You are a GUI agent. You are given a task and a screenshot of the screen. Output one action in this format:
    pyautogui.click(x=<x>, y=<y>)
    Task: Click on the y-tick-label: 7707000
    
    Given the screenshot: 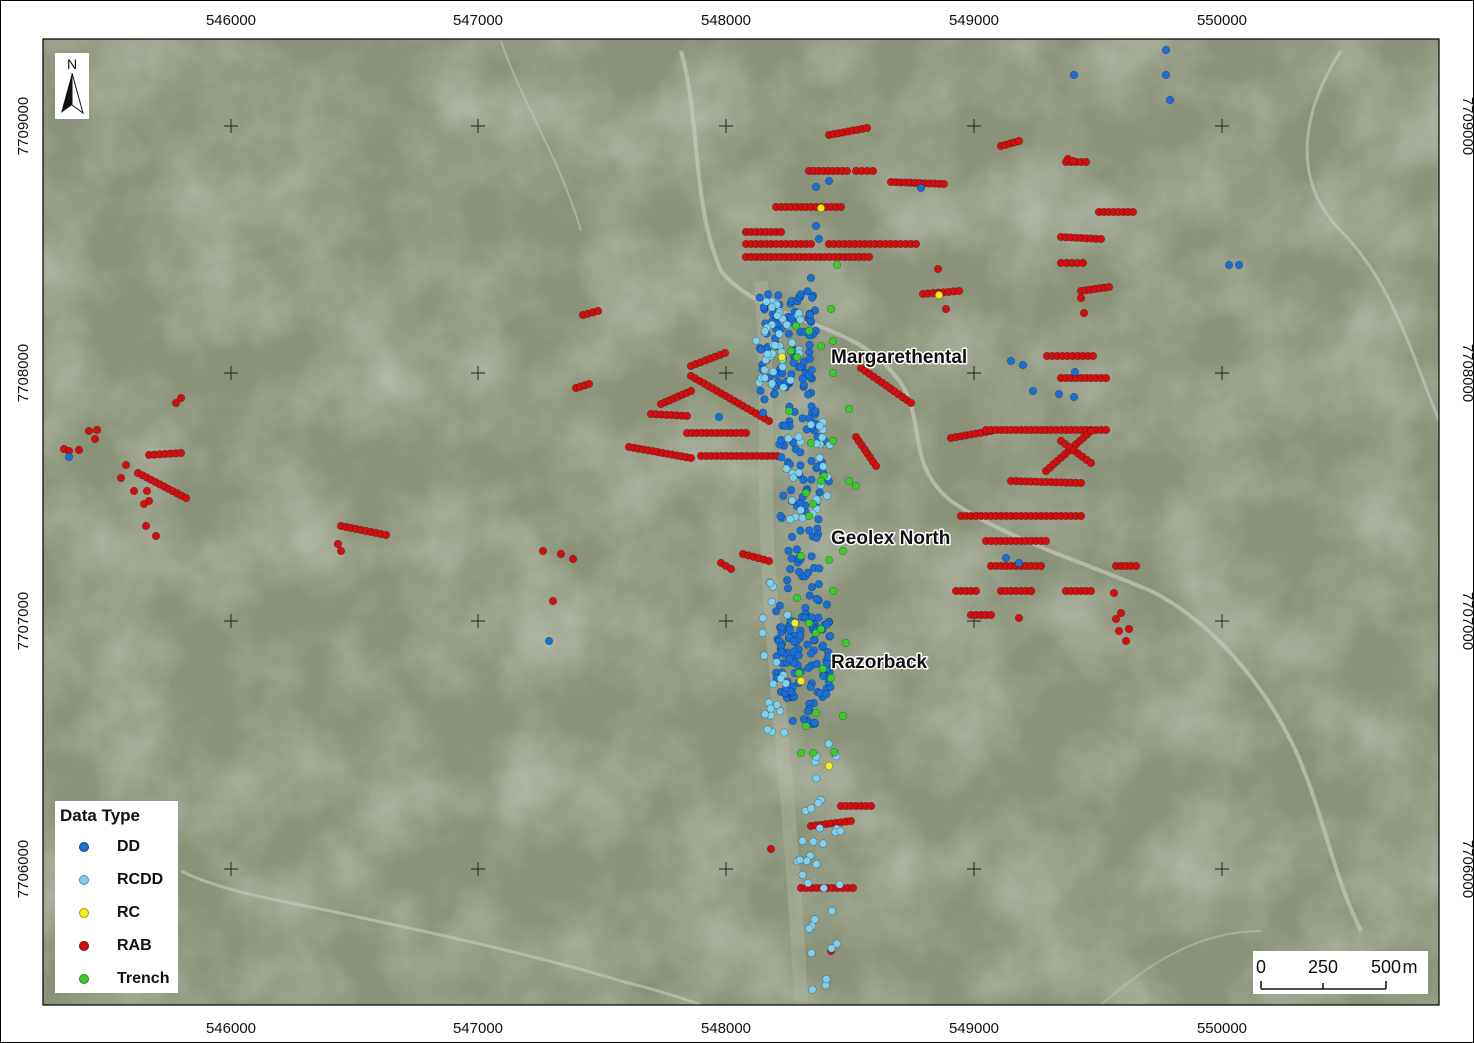 What is the action you would take?
    pyautogui.click(x=23, y=621)
    